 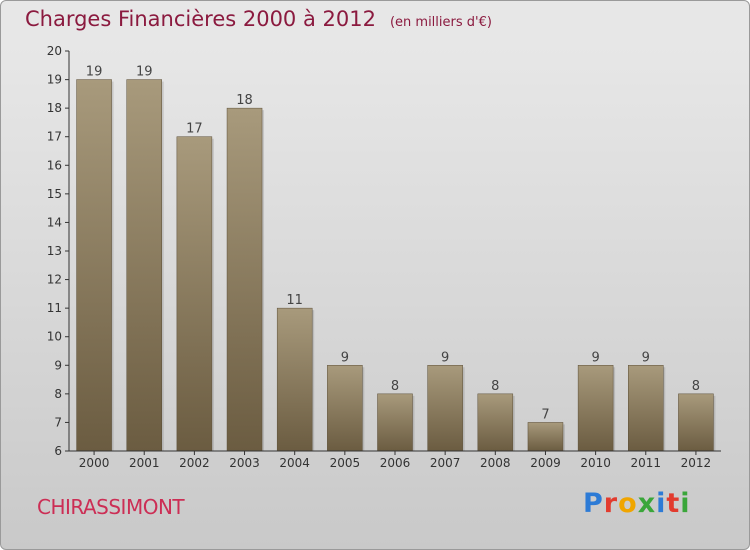 I want to click on data-label: 18, so click(x=244, y=100).